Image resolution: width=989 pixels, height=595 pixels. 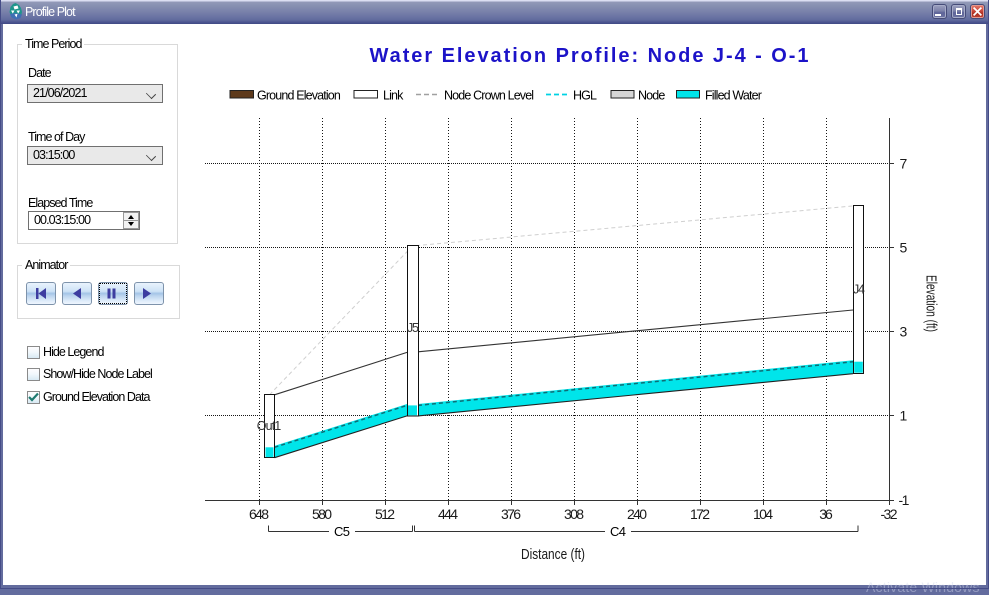 What do you see at coordinates (299, 96) in the screenshot?
I see `svg-text: Ground Elevation` at bounding box center [299, 96].